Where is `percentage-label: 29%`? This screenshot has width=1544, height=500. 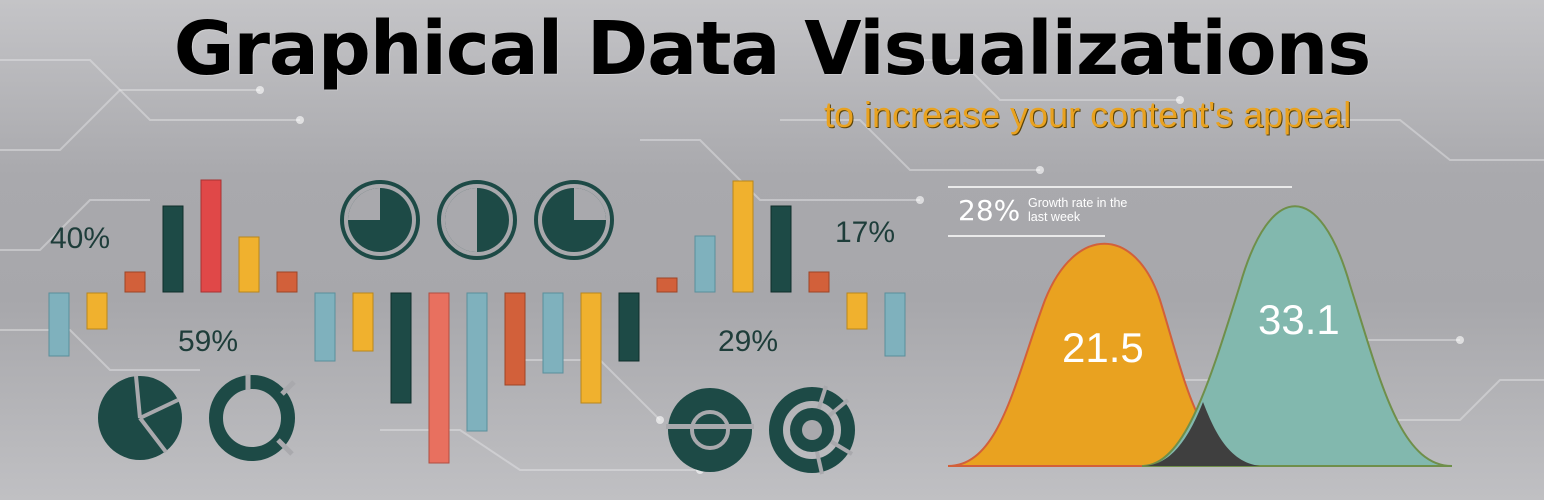 percentage-label: 29% is located at coordinates (748, 341).